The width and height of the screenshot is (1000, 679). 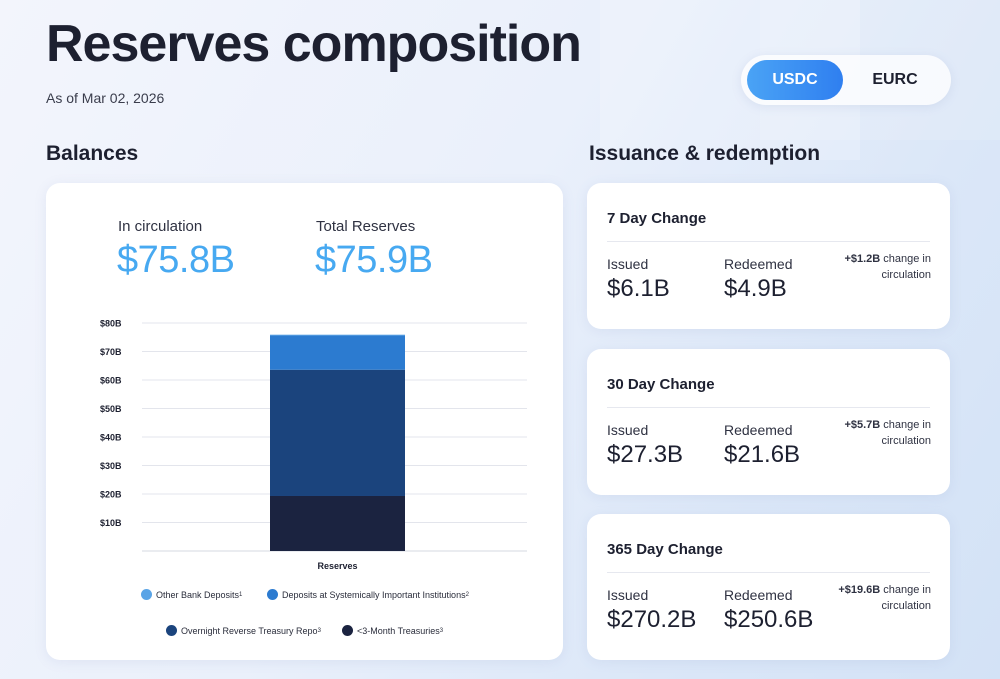 I want to click on circulation-change-amount: +$19.6B, so click(x=859, y=590).